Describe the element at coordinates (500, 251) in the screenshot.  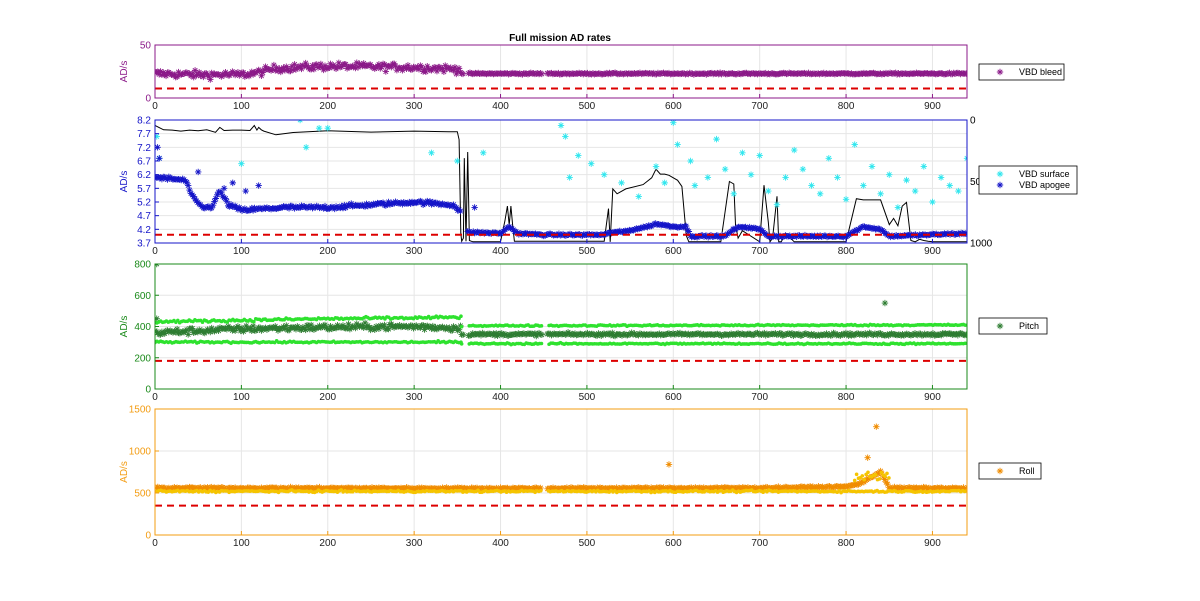
I see `x-tick-label: 400` at that location.